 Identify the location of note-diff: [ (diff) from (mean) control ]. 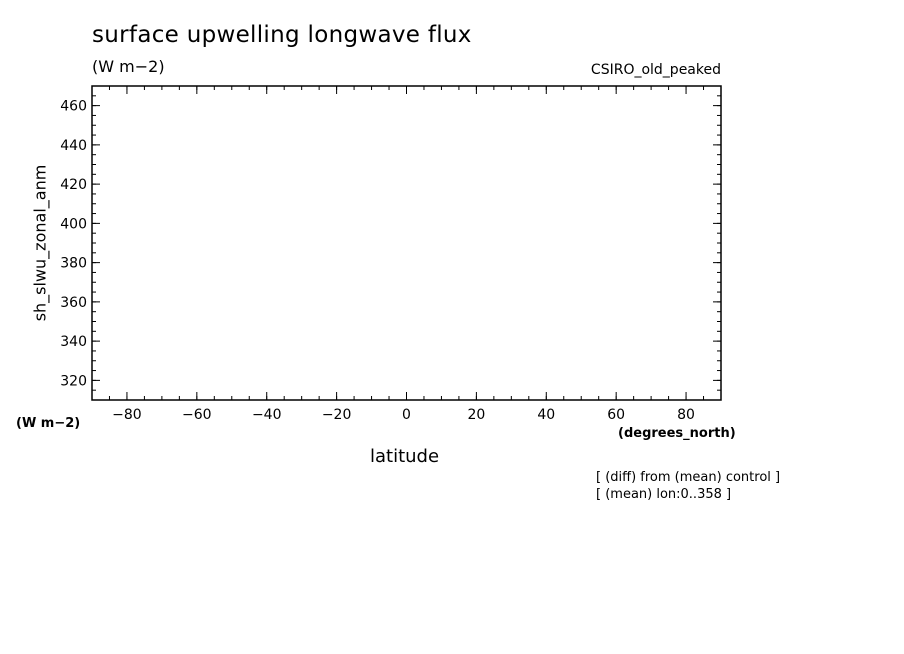
(688, 477).